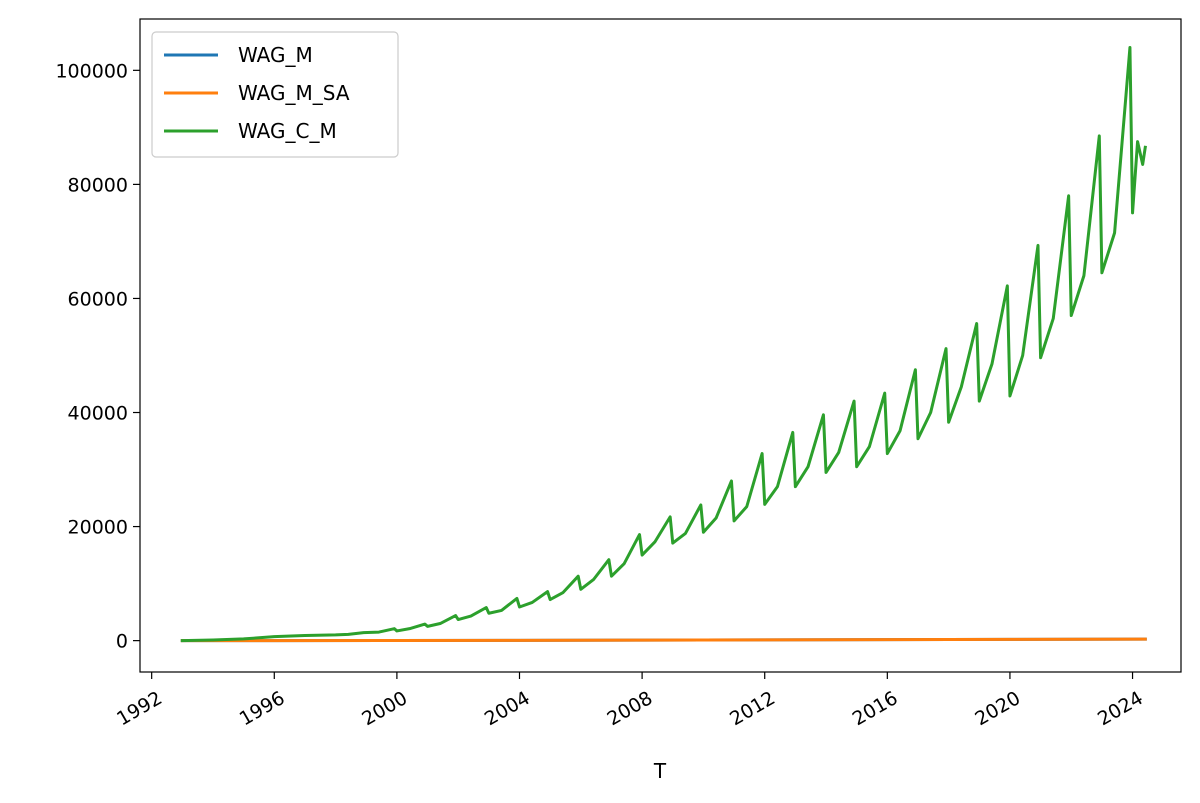  Describe the element at coordinates (98, 528) in the screenshot. I see `y-tick-label-1: 20000` at that location.